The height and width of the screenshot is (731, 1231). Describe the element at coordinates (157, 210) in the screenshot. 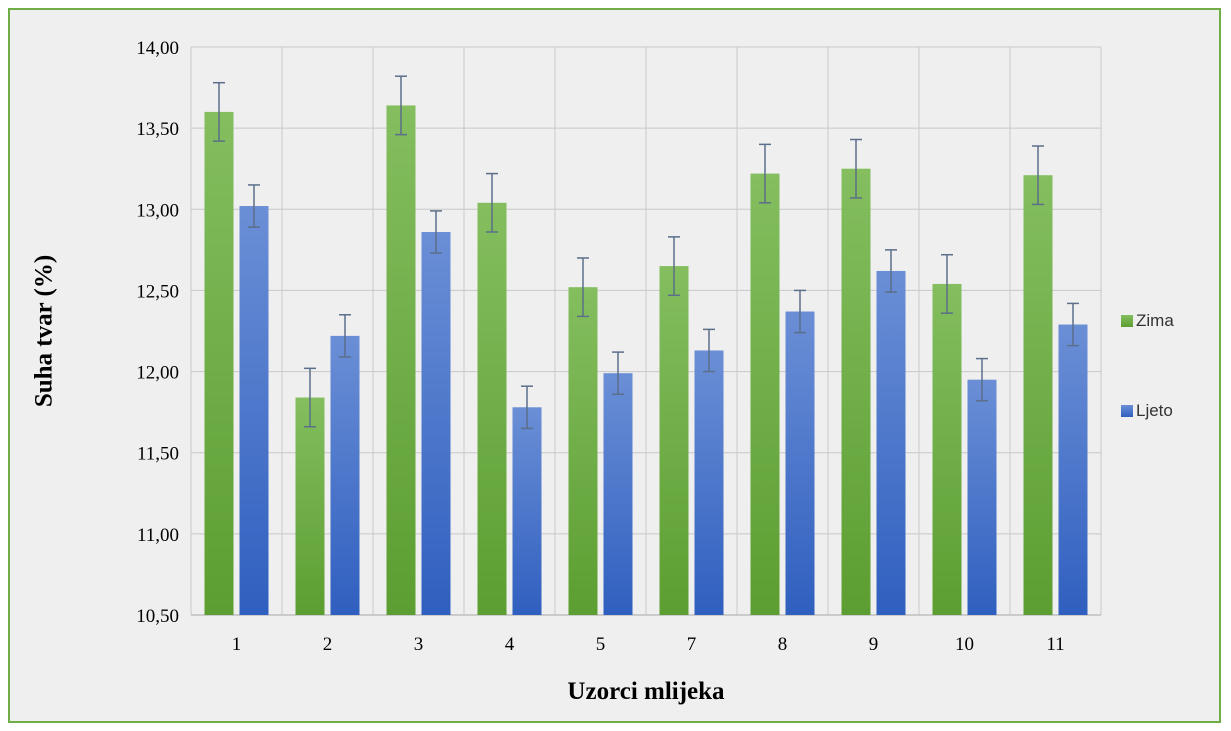

I see `y-tick-label: 13,00` at that location.